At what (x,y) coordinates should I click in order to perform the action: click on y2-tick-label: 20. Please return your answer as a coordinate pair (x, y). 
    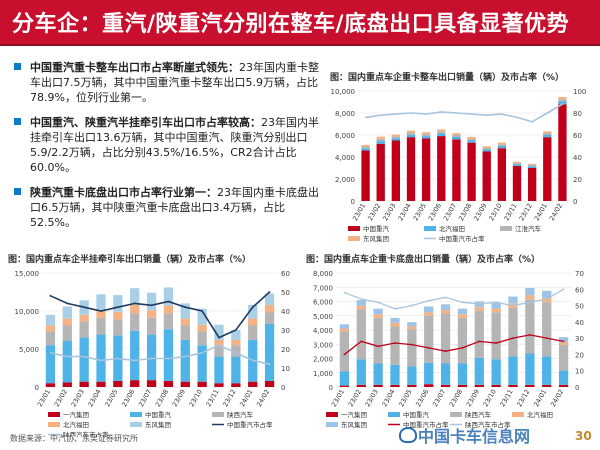
    Looking at the image, I should click on (579, 355).